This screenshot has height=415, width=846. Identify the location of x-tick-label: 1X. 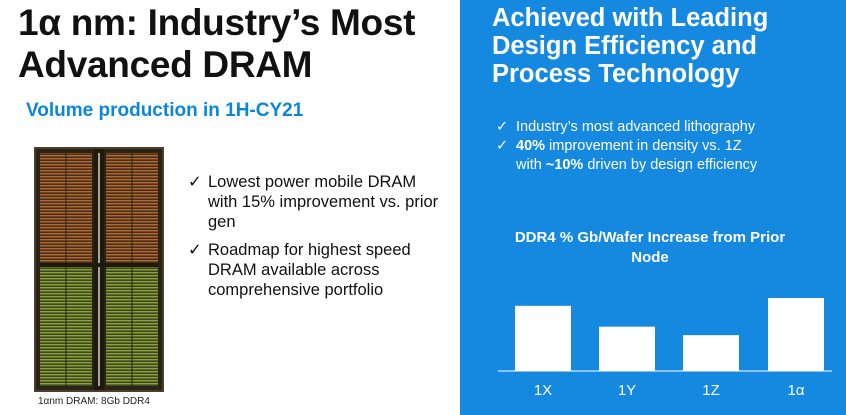
(543, 390).